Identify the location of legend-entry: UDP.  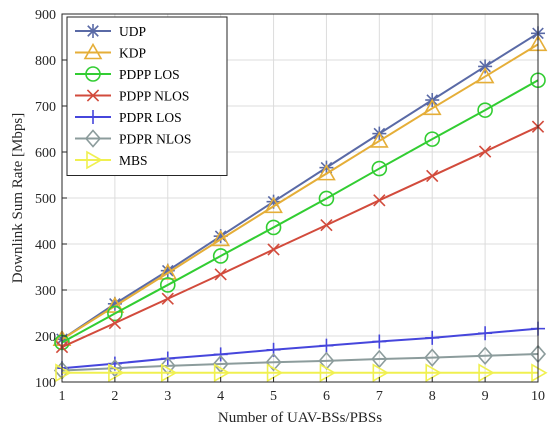
(110, 31).